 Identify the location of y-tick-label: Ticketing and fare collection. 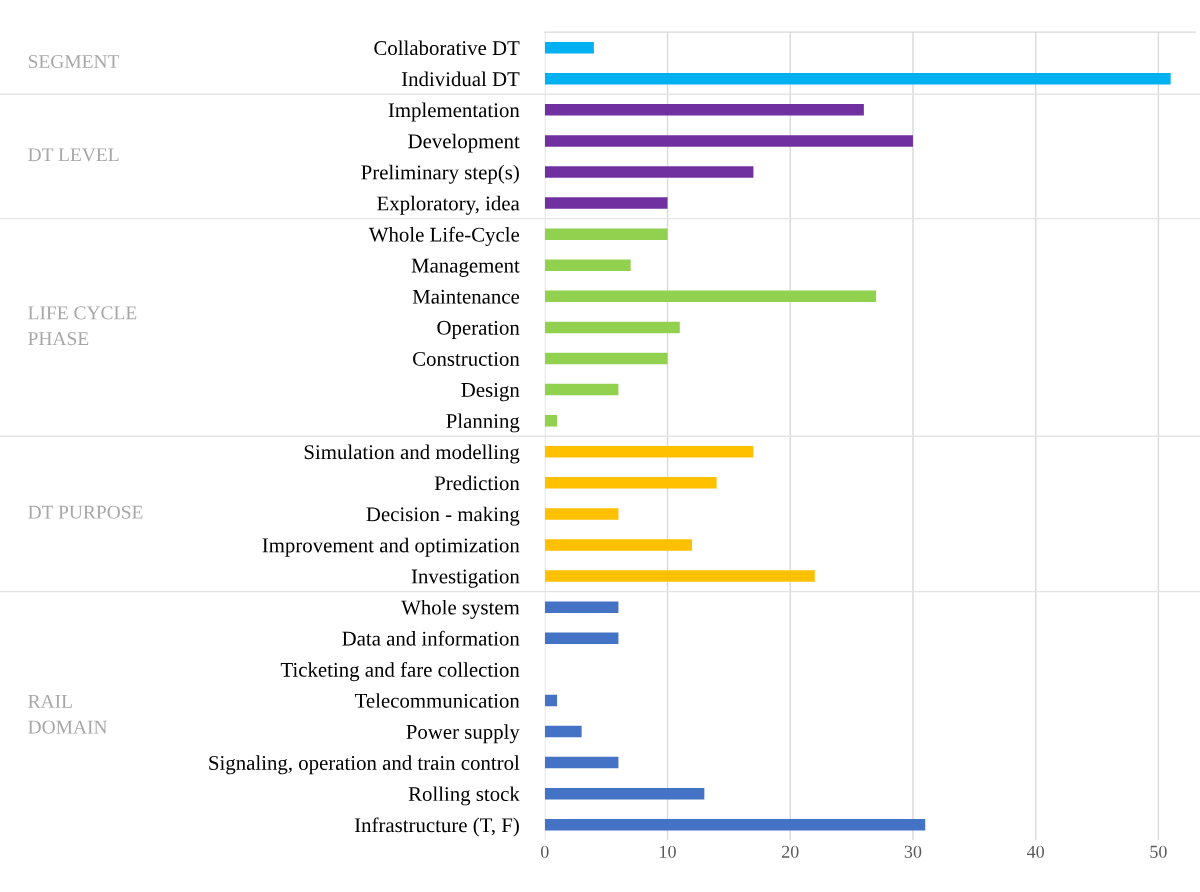
(400, 671).